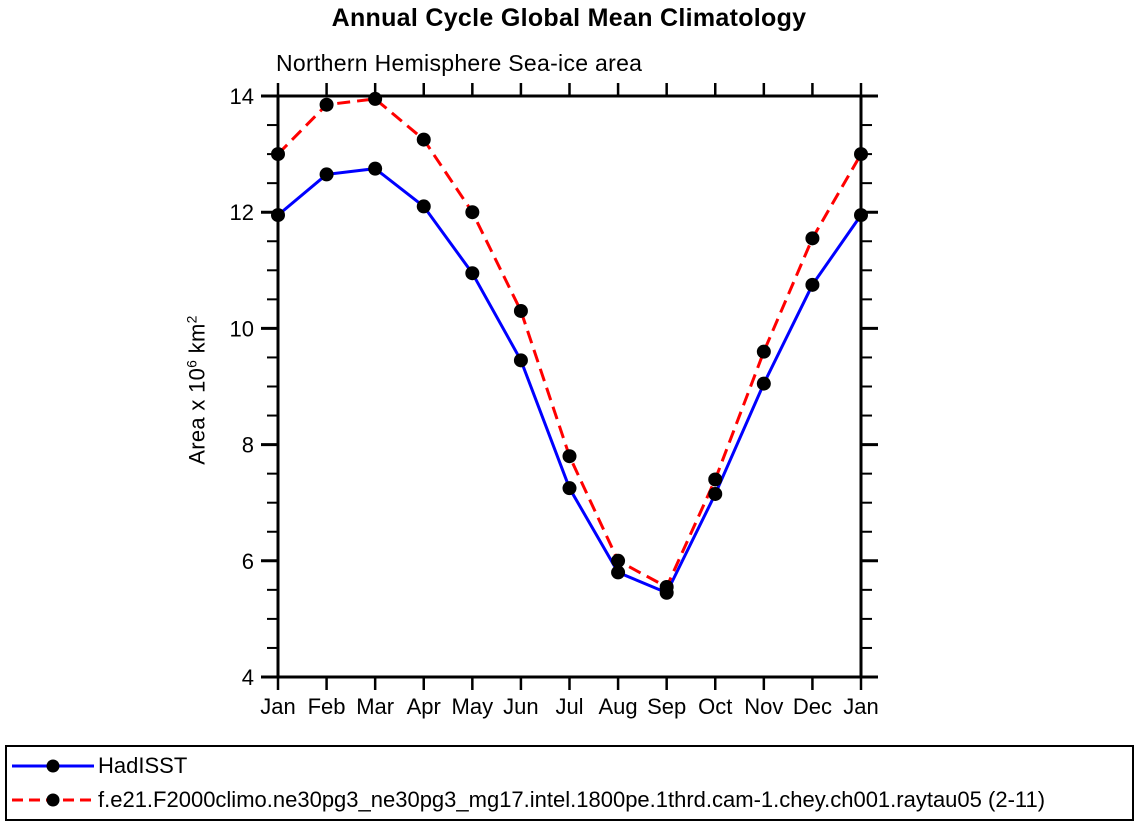  Describe the element at coordinates (242, 328) in the screenshot. I see `y-tick-label: 10` at that location.